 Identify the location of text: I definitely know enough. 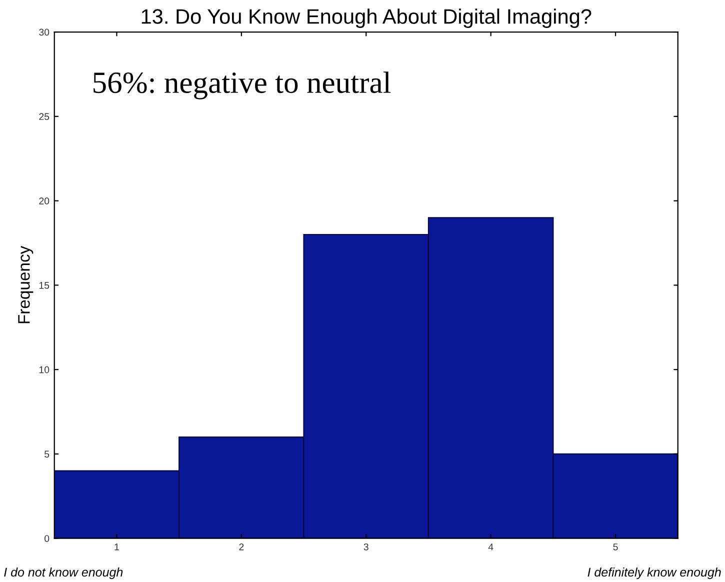
(654, 573).